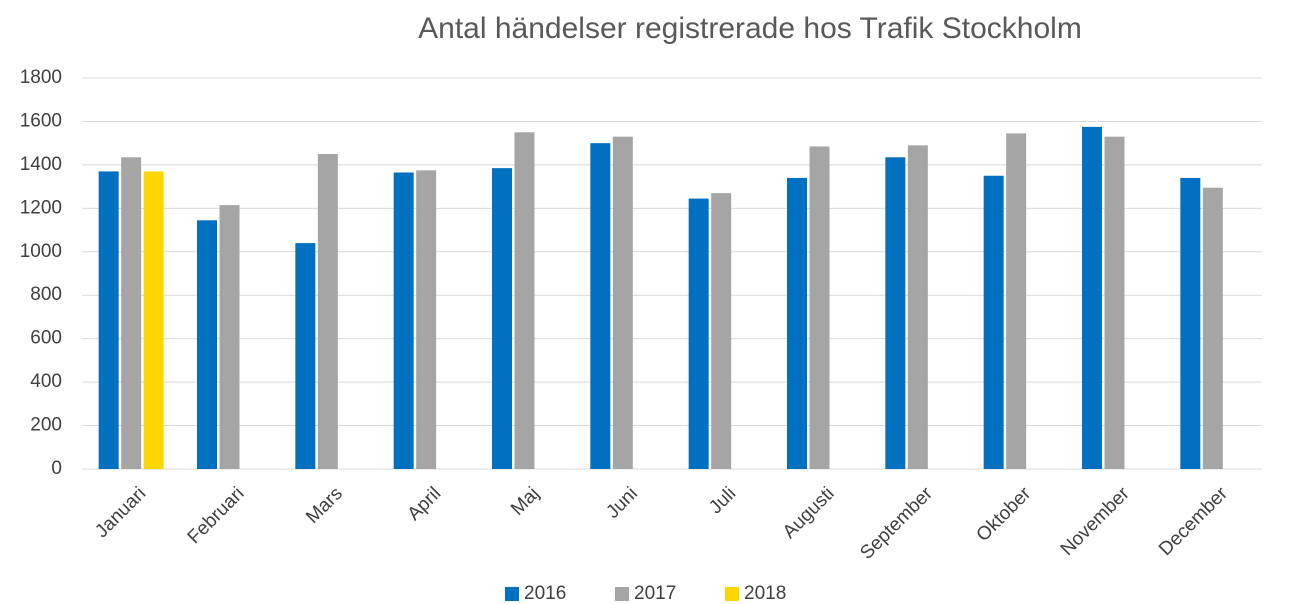 This screenshot has width=1295, height=604. I want to click on x-tick-label: Januari, so click(120, 512).